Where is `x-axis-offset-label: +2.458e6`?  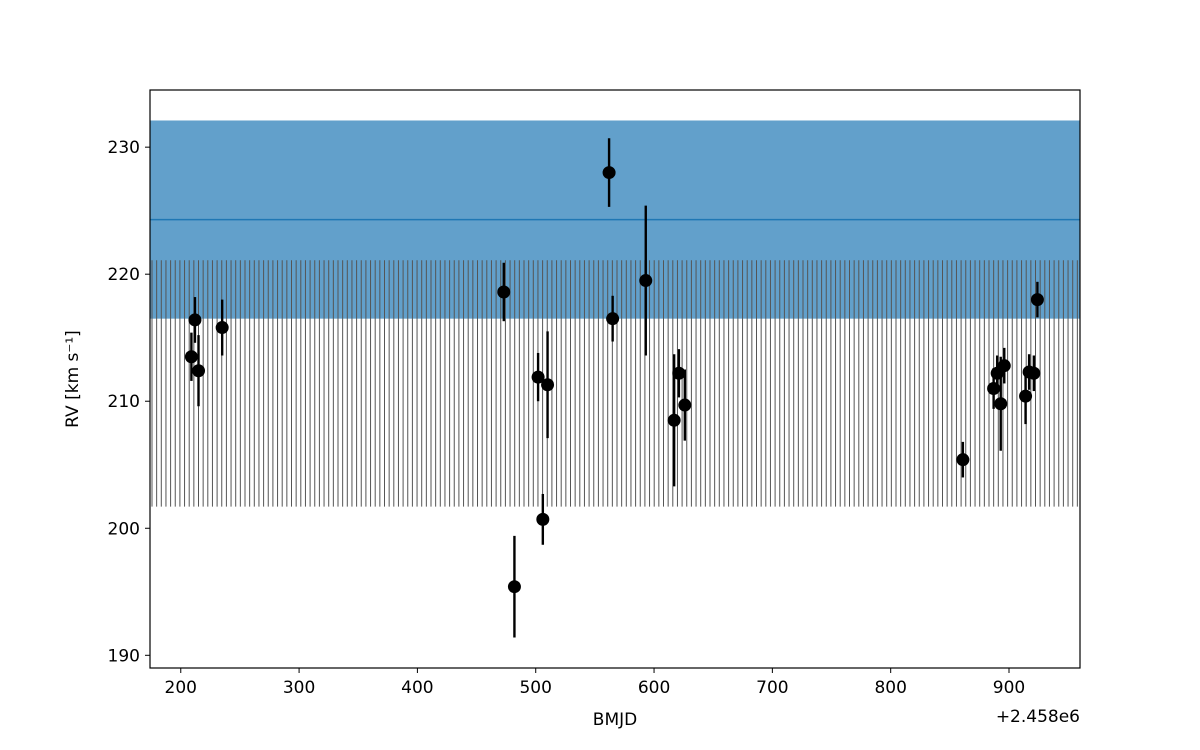
x-axis-offset-label: +2.458e6 is located at coordinates (1038, 717).